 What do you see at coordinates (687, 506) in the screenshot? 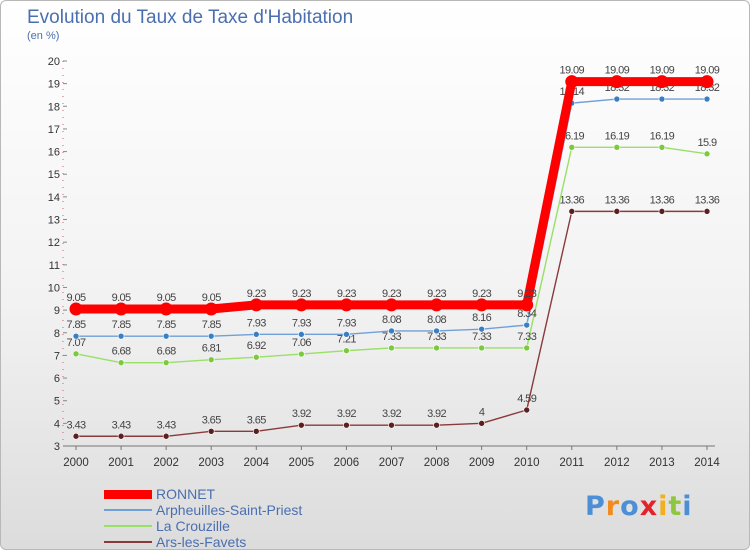
I see `logo-letter: i` at bounding box center [687, 506].